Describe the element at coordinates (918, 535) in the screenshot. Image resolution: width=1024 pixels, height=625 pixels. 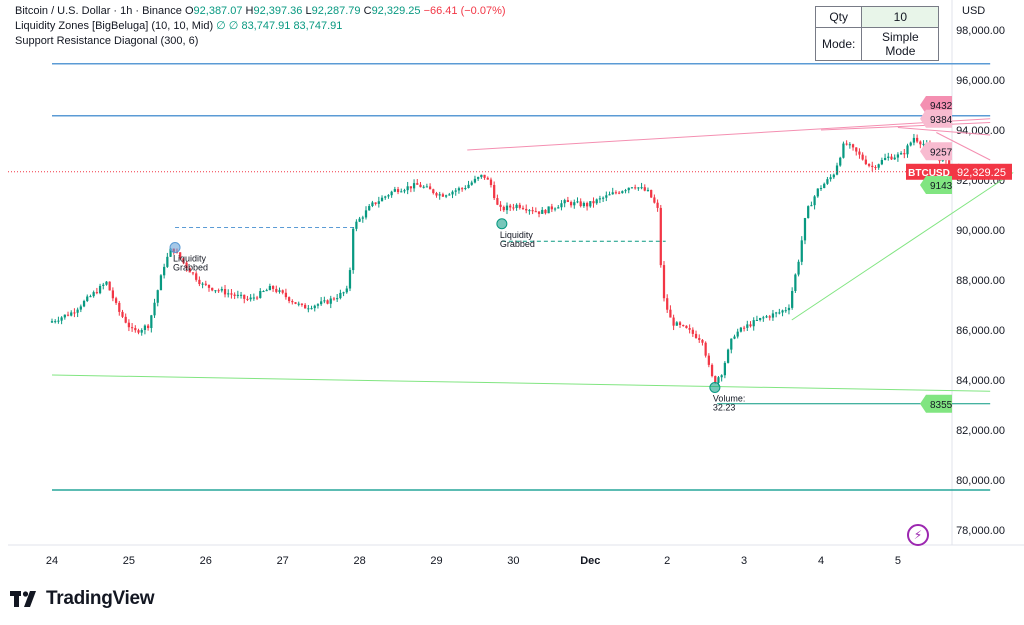
I see `lightning-icon: ⚡` at that location.